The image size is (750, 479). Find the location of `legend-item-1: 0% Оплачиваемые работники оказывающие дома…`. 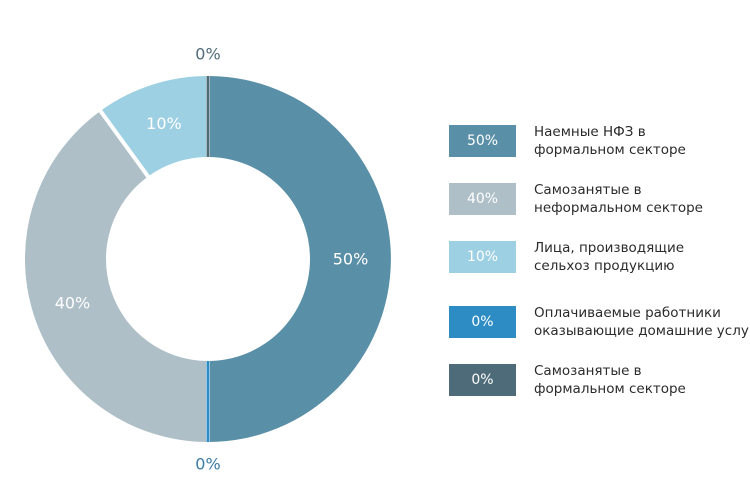

legend-item-1: 0% Оплачиваемые работники оказывающие дома… is located at coordinates (599, 322).